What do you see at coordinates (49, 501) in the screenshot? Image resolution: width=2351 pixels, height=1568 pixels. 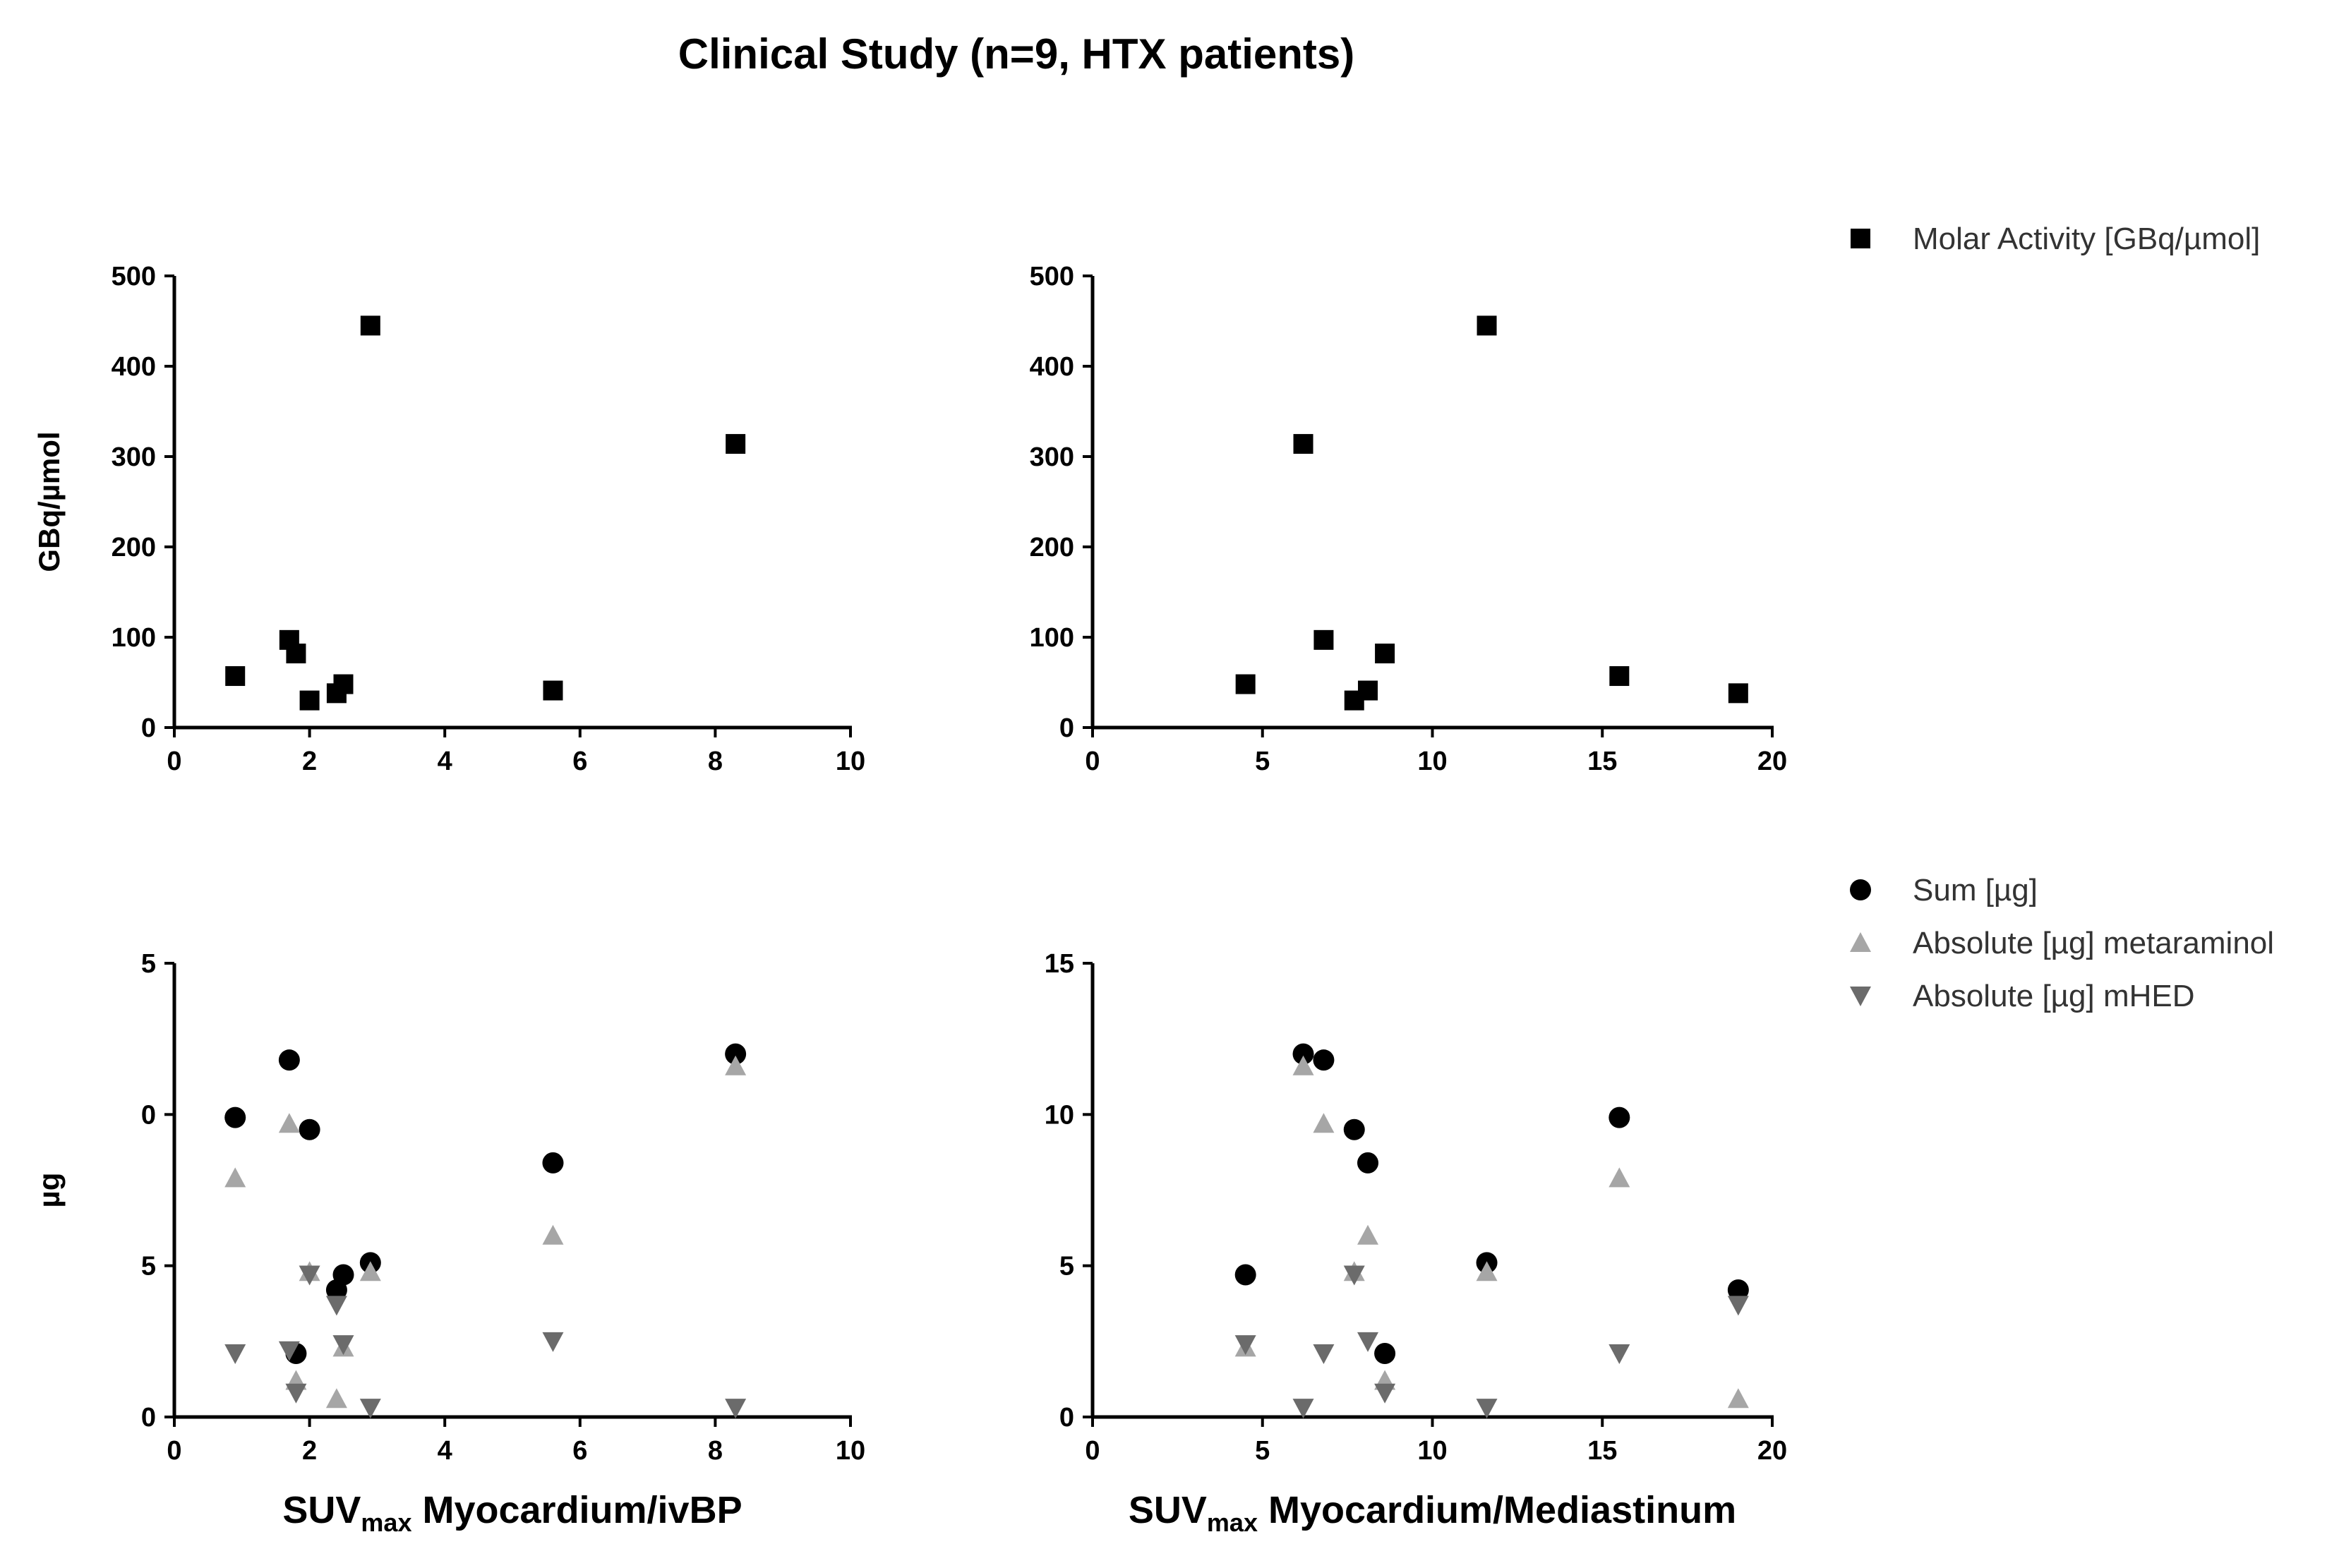 I see `y-axis-label: GBq/µmol` at bounding box center [49, 501].